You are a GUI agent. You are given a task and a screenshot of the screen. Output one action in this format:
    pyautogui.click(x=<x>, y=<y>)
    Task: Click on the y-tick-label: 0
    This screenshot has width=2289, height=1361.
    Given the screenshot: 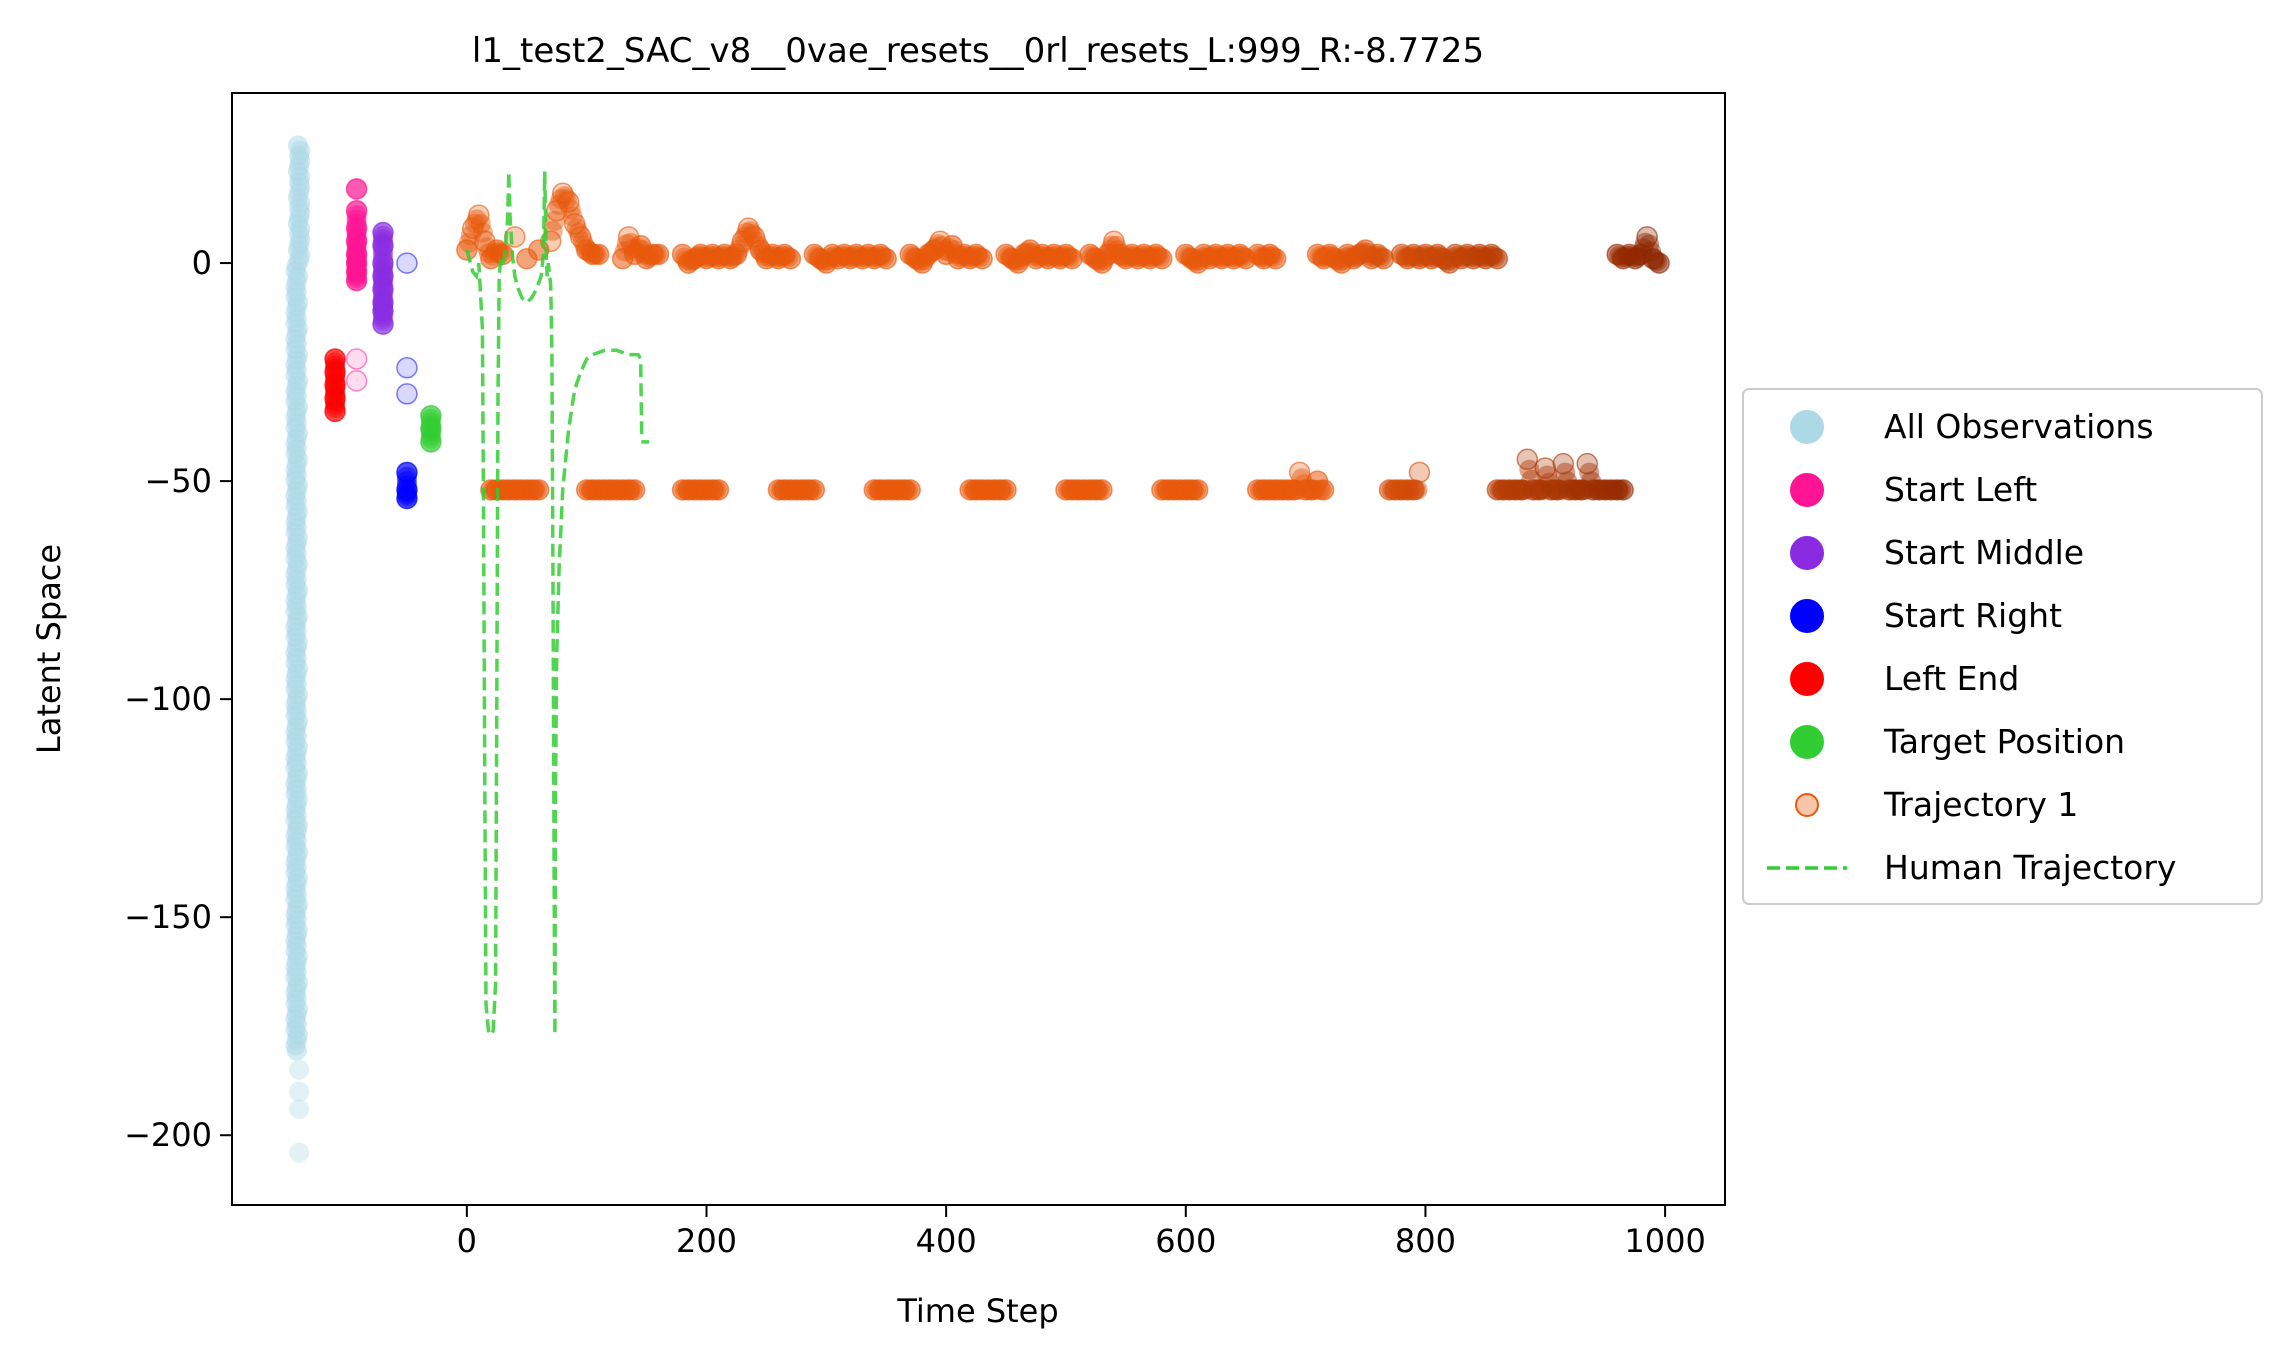 What is the action you would take?
    pyautogui.click(x=202, y=263)
    